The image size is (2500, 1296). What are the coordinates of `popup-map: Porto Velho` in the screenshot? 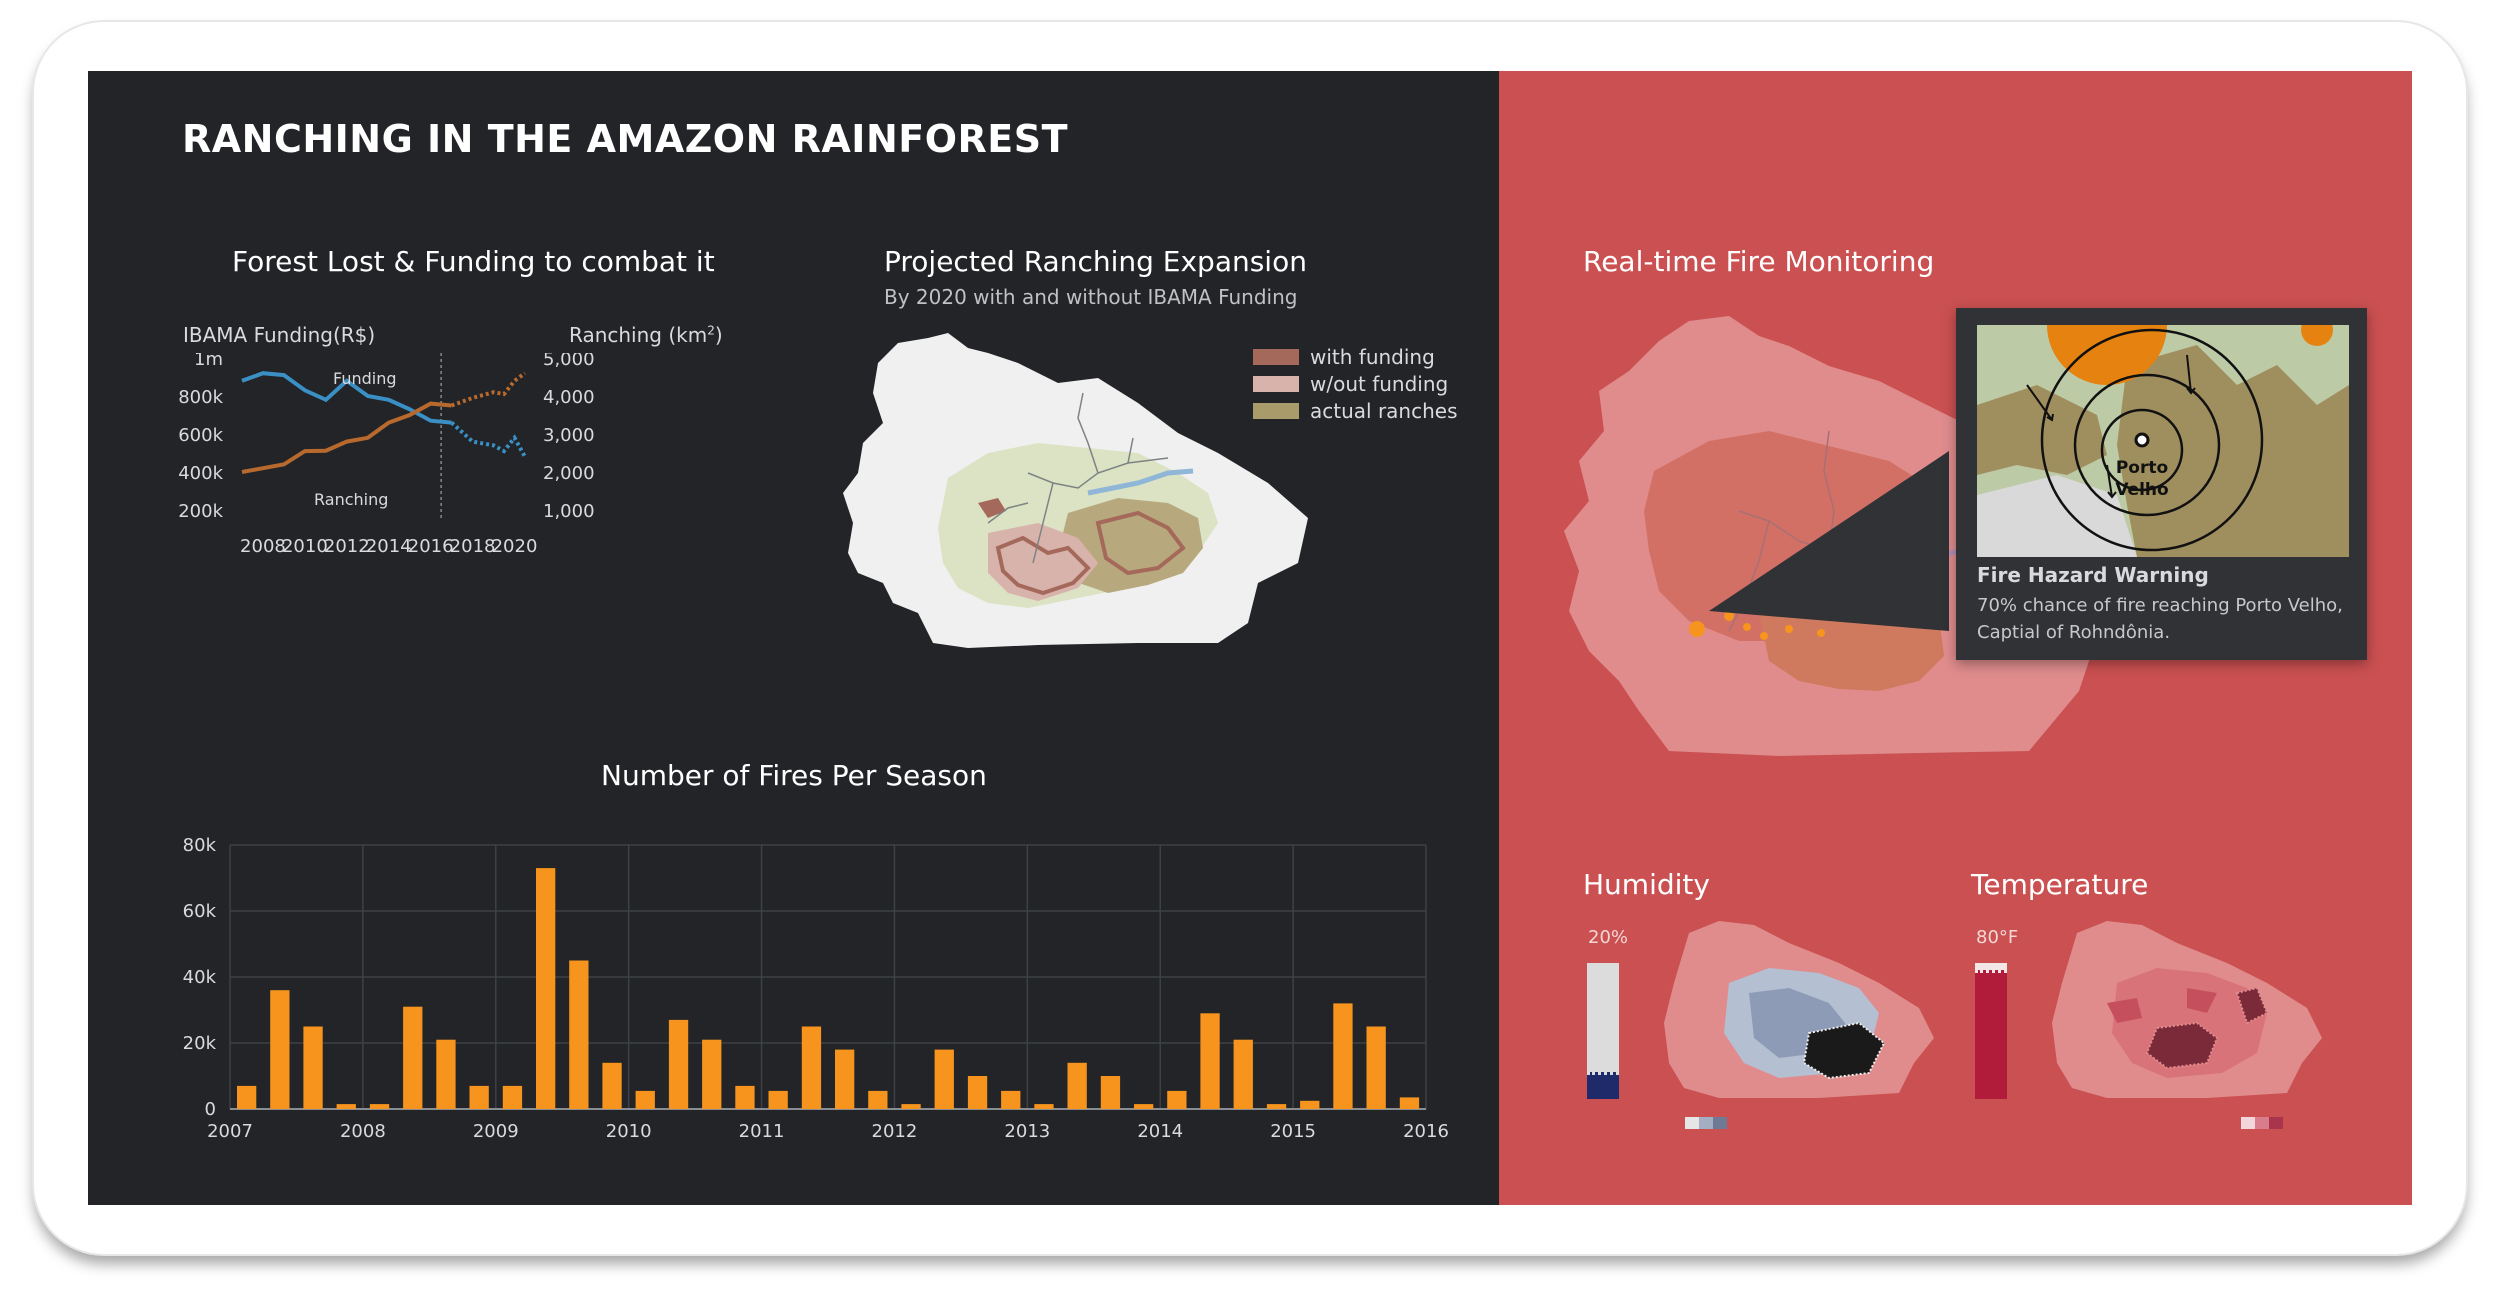 It's located at (2163, 441).